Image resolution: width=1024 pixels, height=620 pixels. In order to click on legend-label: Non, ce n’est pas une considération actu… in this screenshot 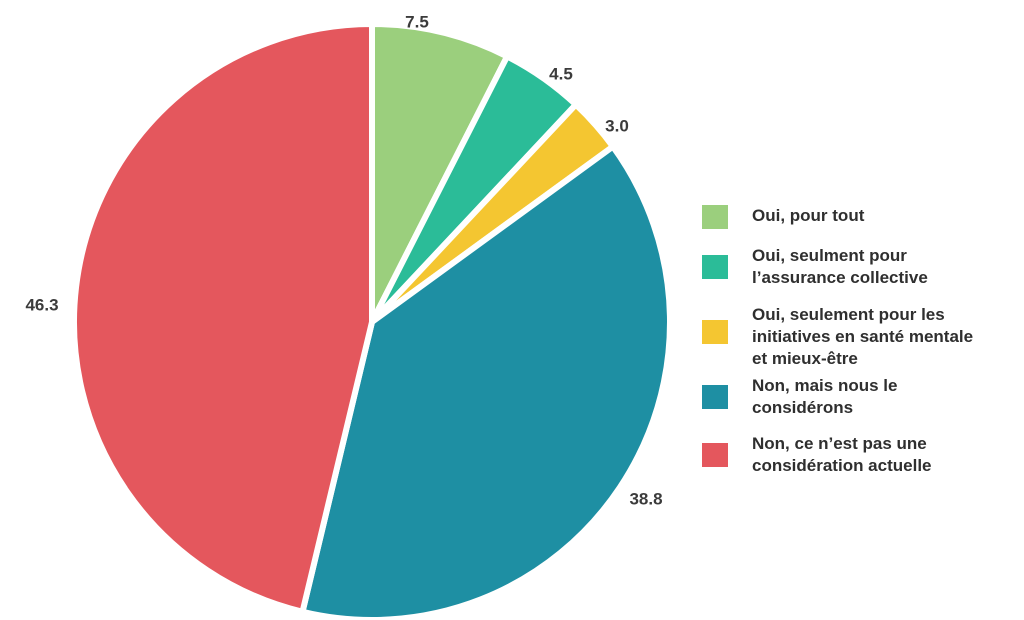, I will do `click(842, 454)`.